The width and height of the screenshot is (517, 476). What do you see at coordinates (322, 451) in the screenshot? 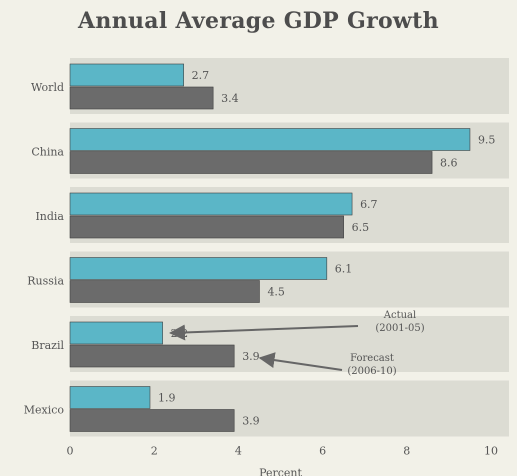
I see `x-tick-label-6: 6` at bounding box center [322, 451].